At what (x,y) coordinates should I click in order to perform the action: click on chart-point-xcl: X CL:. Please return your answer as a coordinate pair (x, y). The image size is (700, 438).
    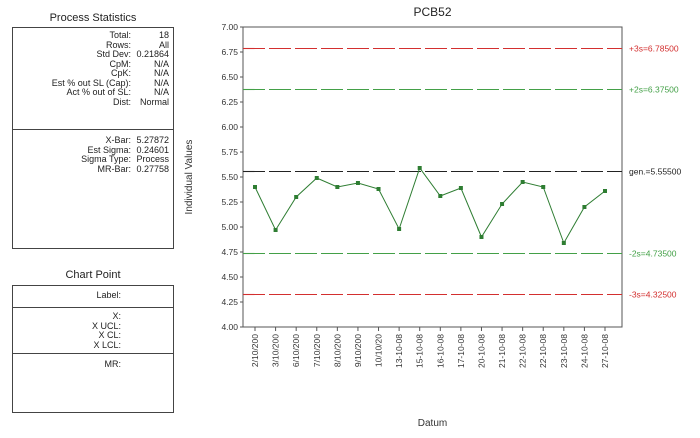
    Looking at the image, I should click on (109, 335).